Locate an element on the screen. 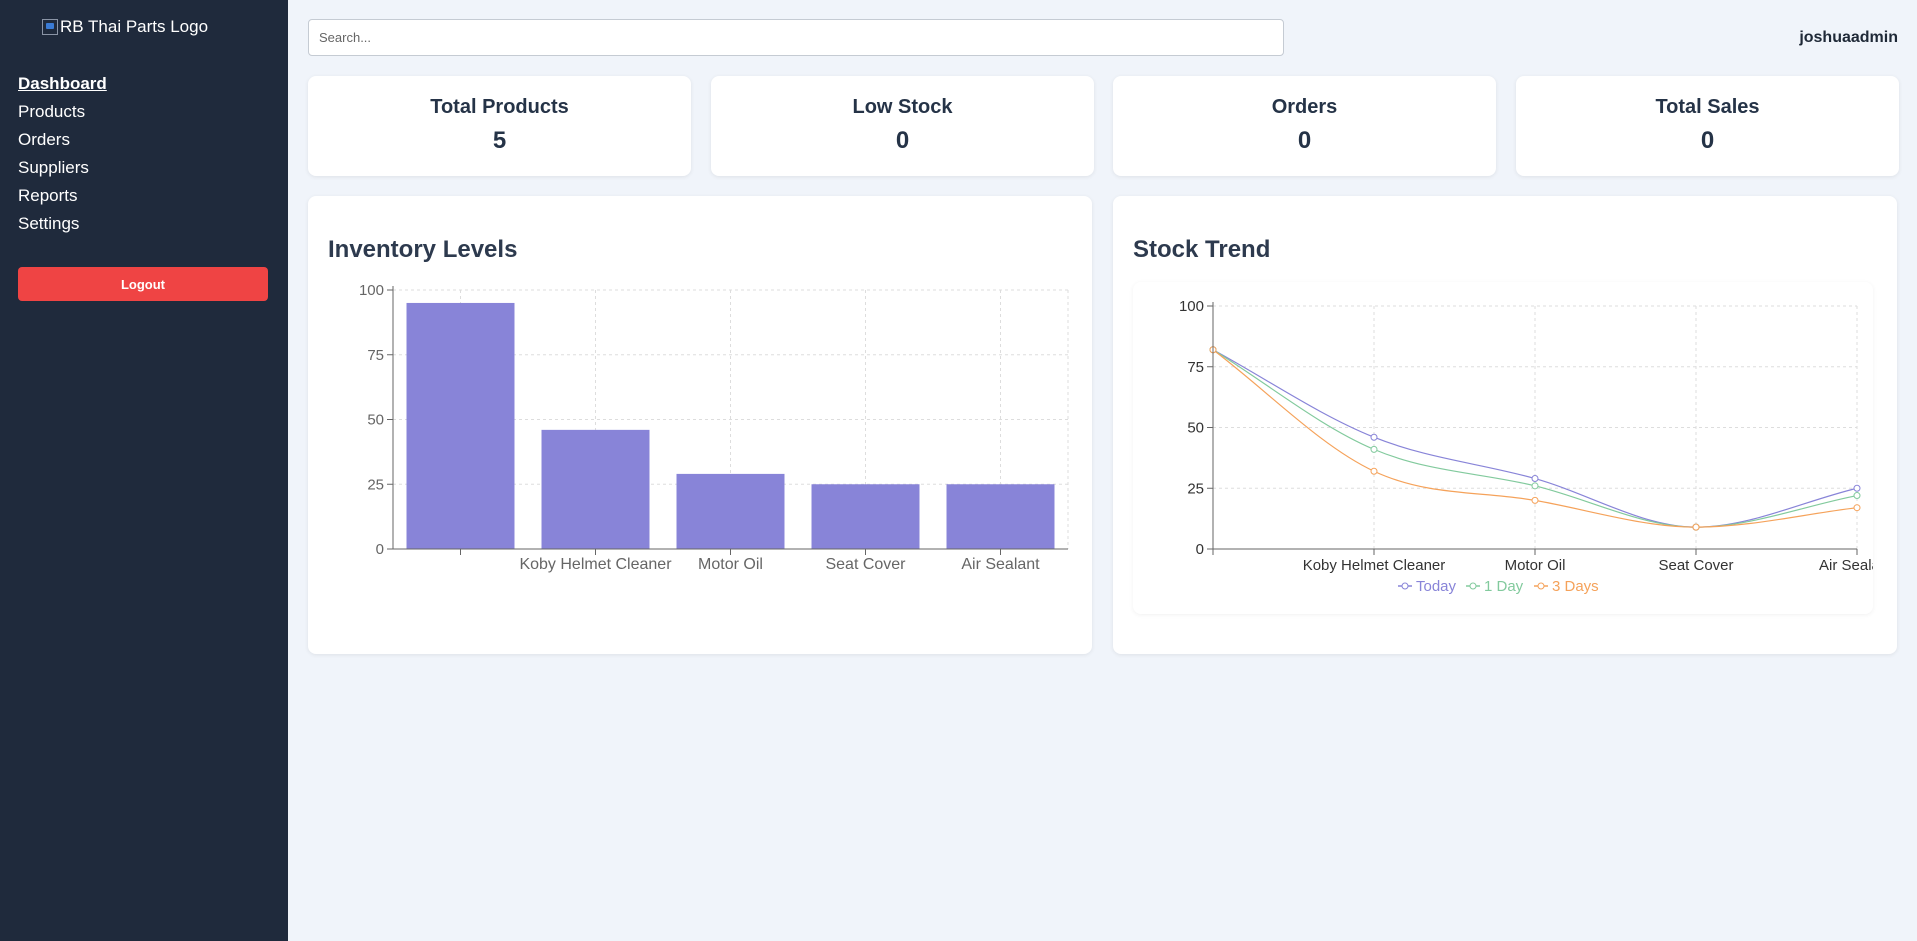  logo-alt-text: RB Thai Parts Logo is located at coordinates (134, 26).